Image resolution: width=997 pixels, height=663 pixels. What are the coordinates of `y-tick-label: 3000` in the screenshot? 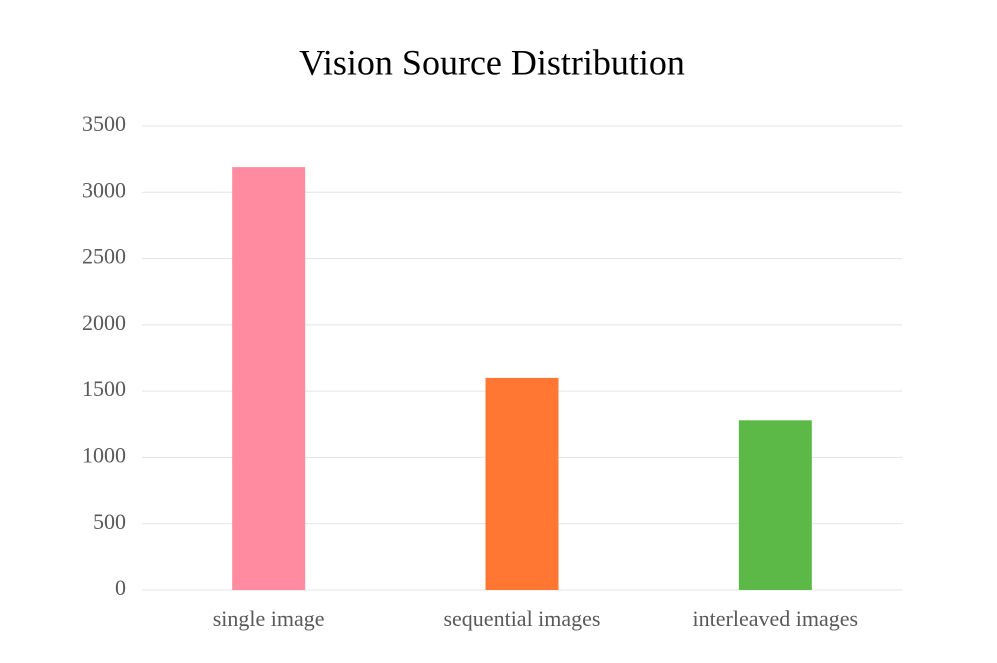 It's located at (104, 189).